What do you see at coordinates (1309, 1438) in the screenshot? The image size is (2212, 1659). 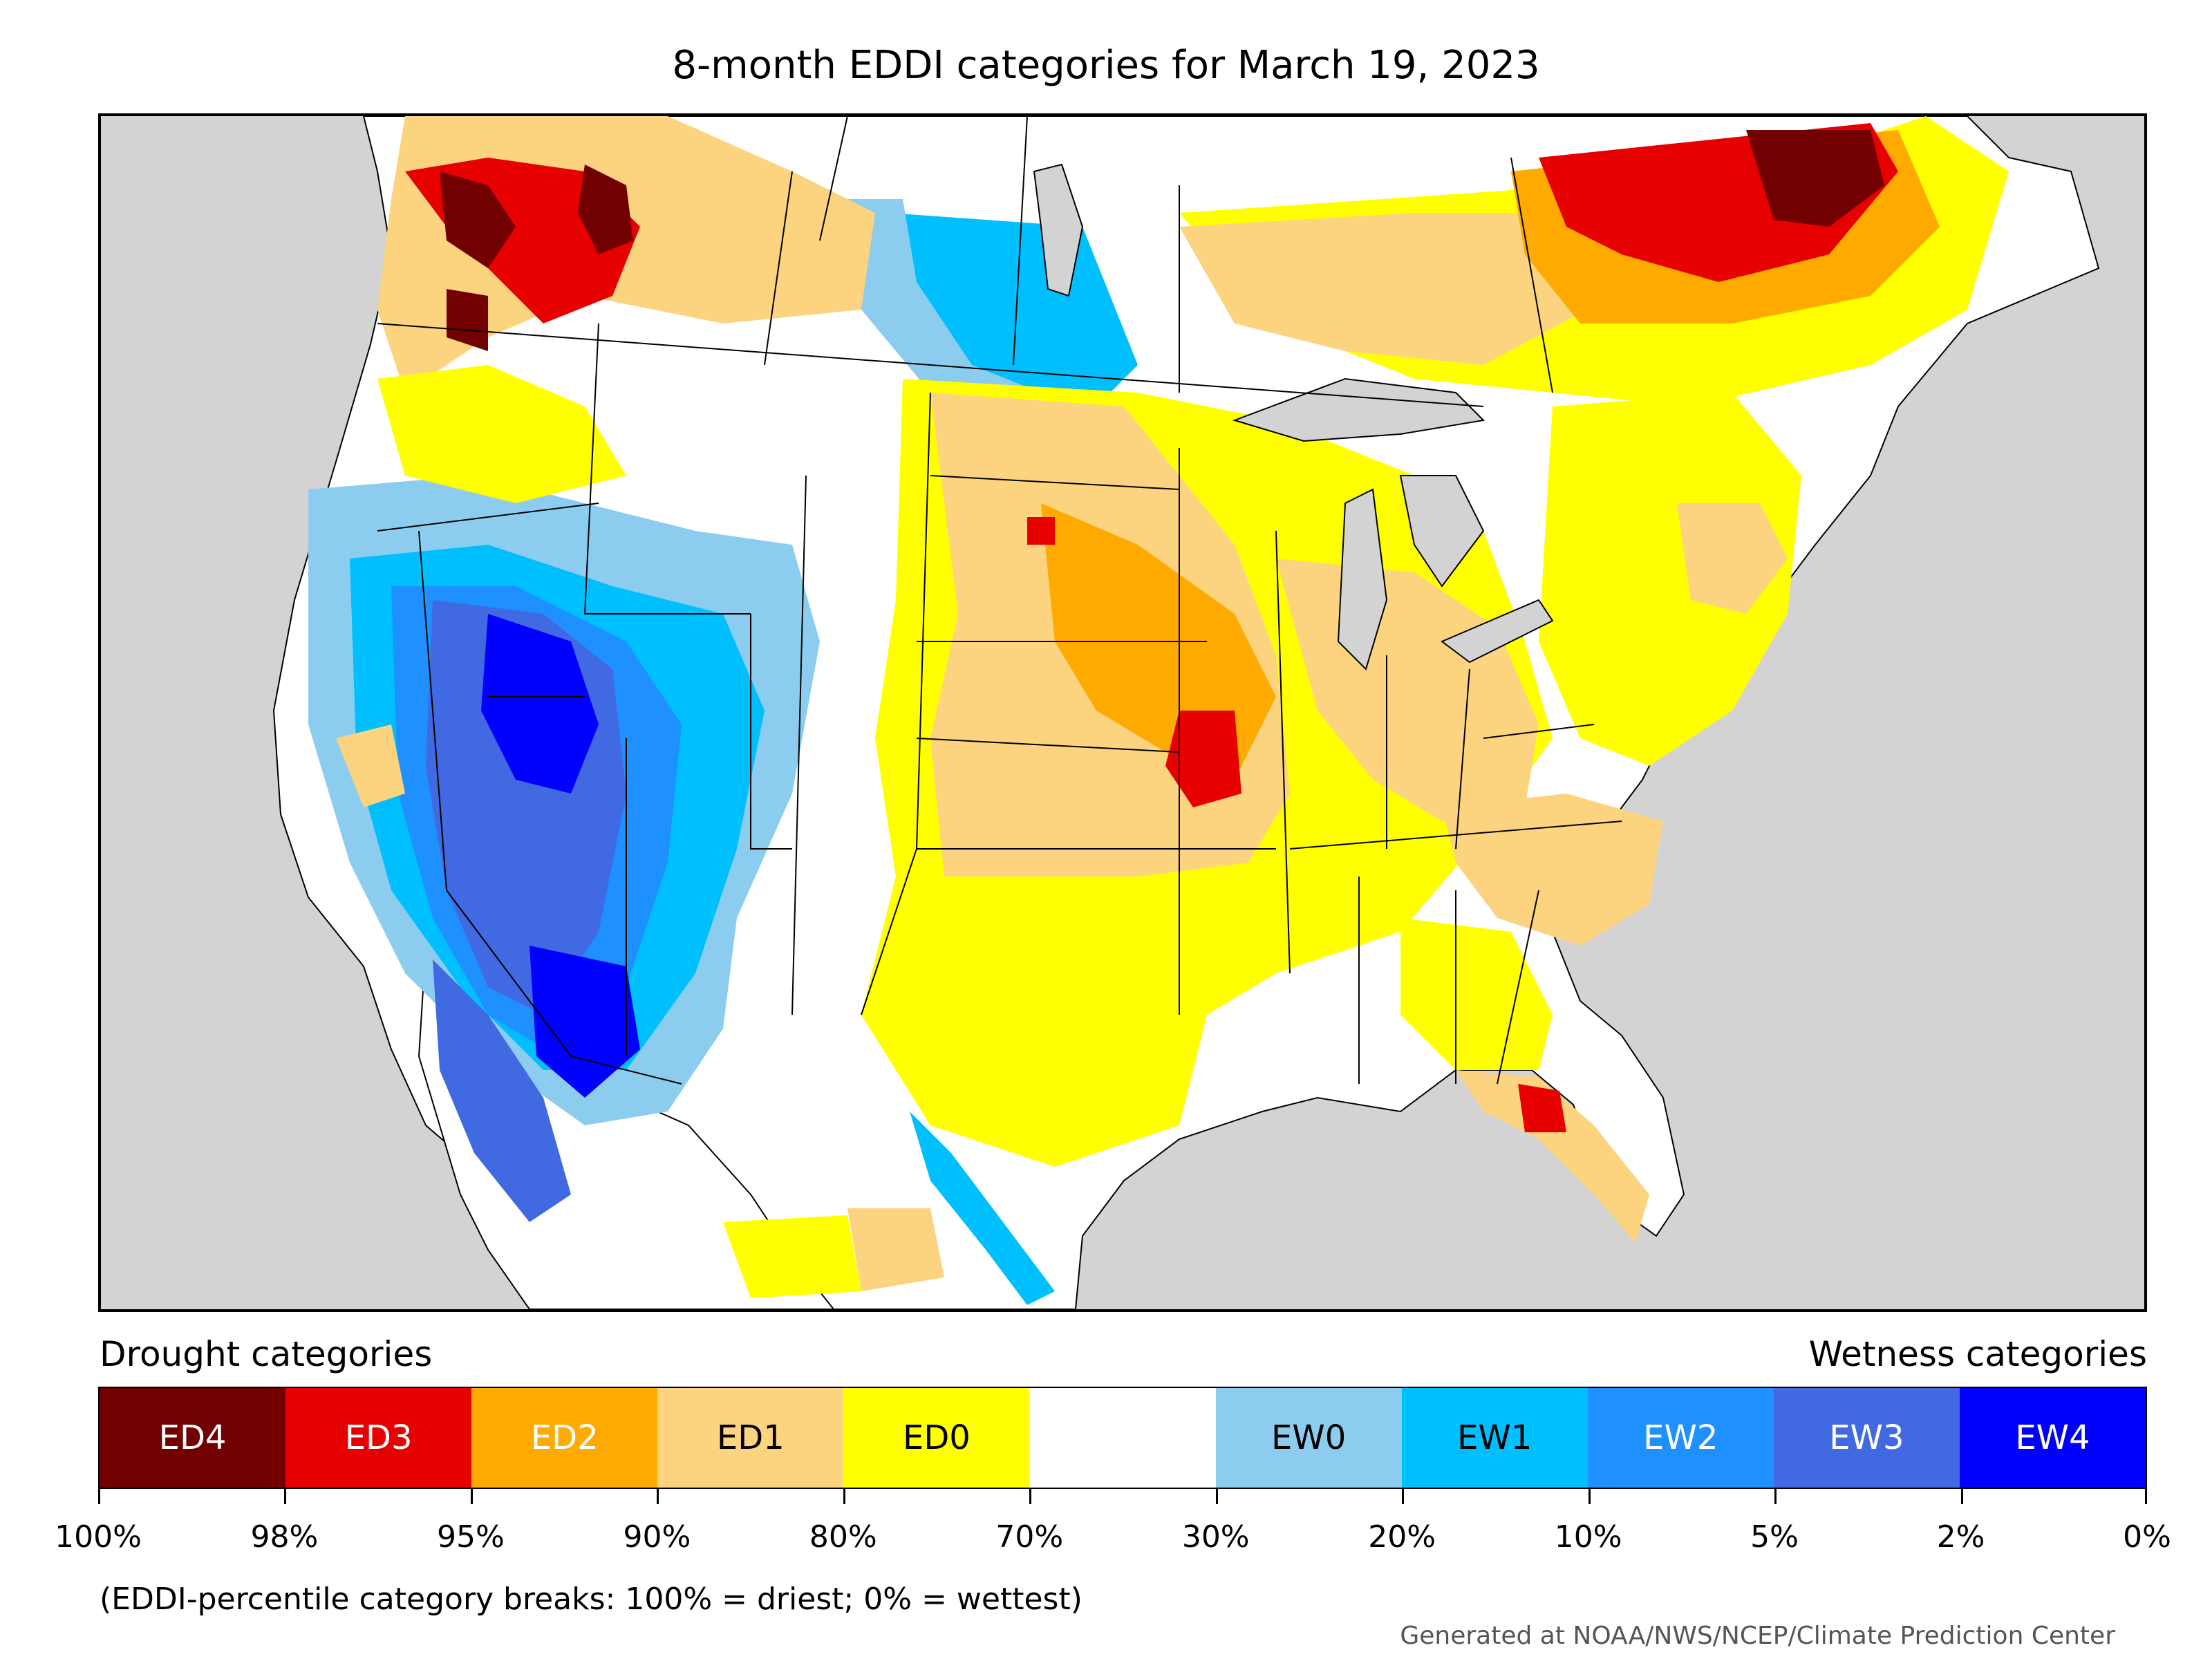 I see `colorbar-swatch-ew0: EW0` at bounding box center [1309, 1438].